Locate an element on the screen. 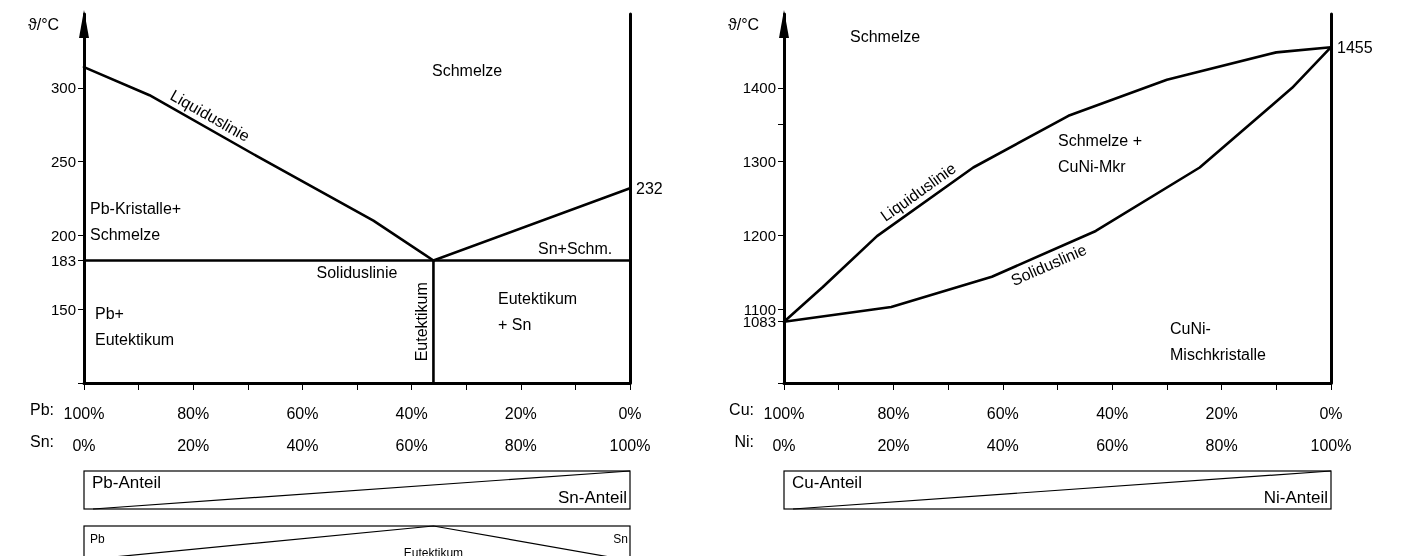 The width and height of the screenshot is (1401, 556). text: Cu-Anteil is located at coordinates (827, 483).